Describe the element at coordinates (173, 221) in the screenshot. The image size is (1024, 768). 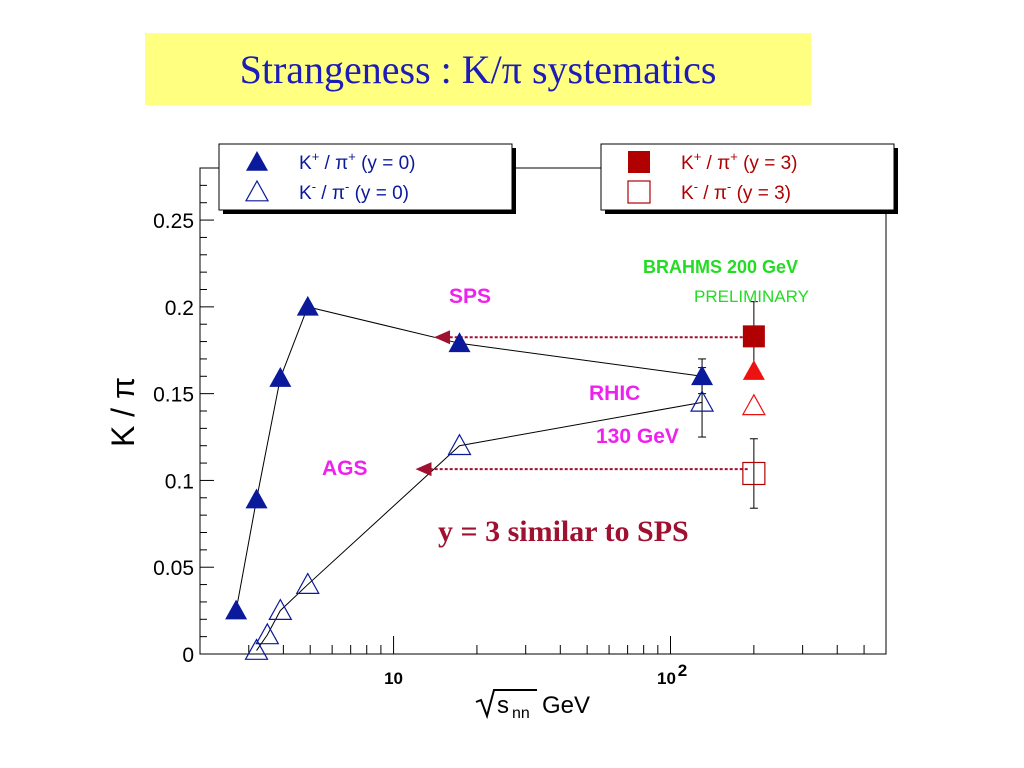
I see `y-tick-label: 0.25` at that location.